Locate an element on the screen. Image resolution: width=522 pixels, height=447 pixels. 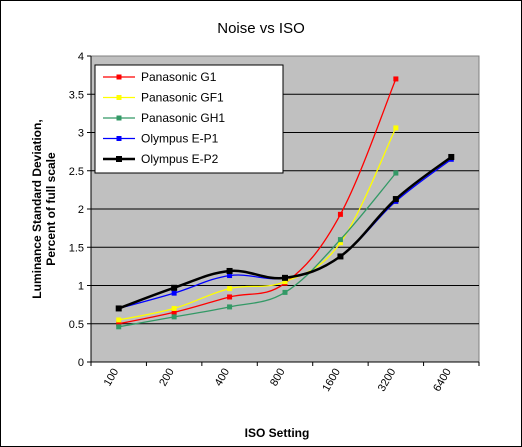
y-tick-label: 0 is located at coordinates (81, 363).